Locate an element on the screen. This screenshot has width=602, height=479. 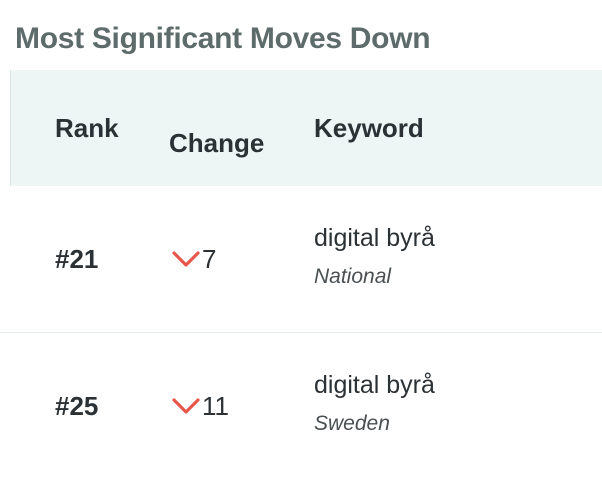
change-value: 11 is located at coordinates (215, 405).